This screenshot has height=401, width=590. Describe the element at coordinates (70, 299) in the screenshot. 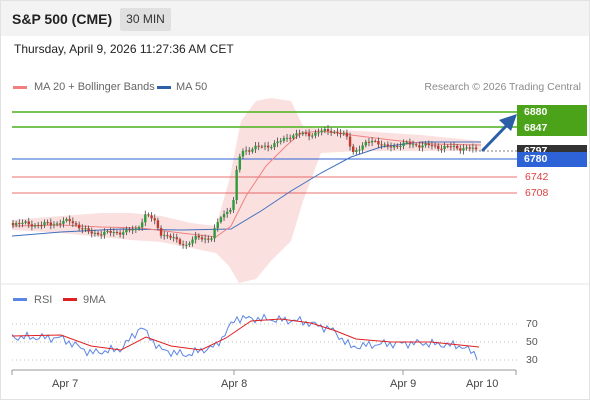

I see `rsi-ma-swatch` at that location.